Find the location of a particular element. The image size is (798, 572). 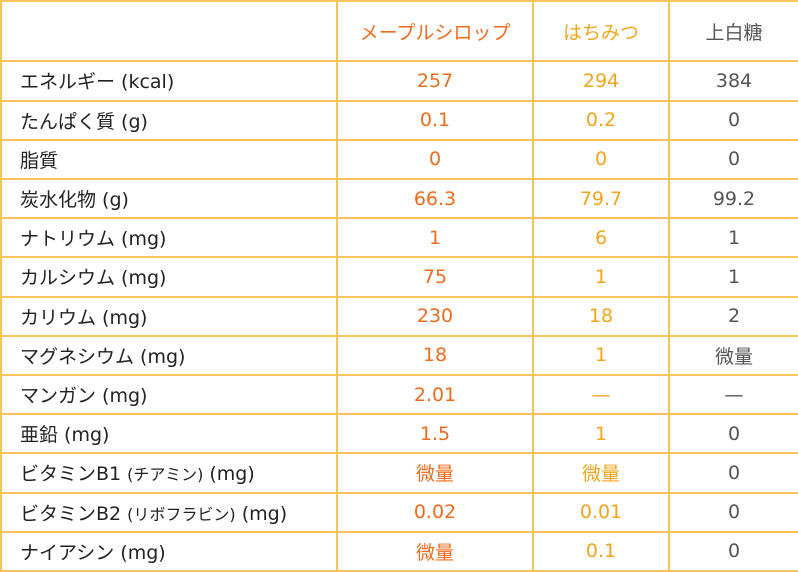

row-label: マグネシウム (mg) is located at coordinates (169, 355).